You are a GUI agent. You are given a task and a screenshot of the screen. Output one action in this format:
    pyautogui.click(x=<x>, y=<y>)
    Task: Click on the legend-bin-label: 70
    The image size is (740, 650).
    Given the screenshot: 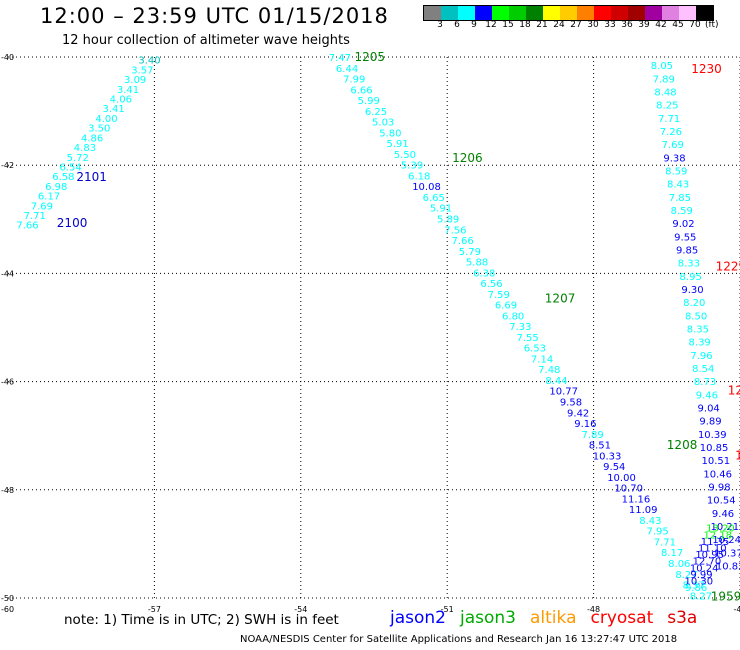 What is the action you would take?
    pyautogui.click(x=695, y=25)
    